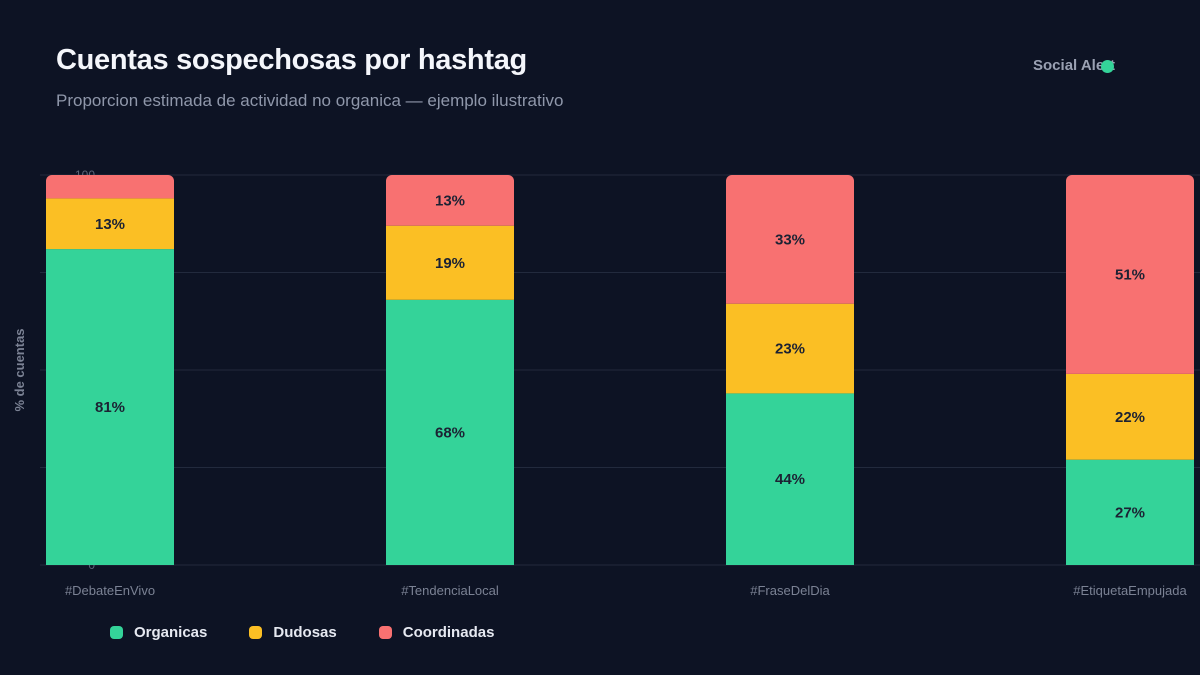 Image resolution: width=1200 pixels, height=675 pixels. What do you see at coordinates (110, 590) in the screenshot?
I see `x-tick-label: #DebateEnVivo` at bounding box center [110, 590].